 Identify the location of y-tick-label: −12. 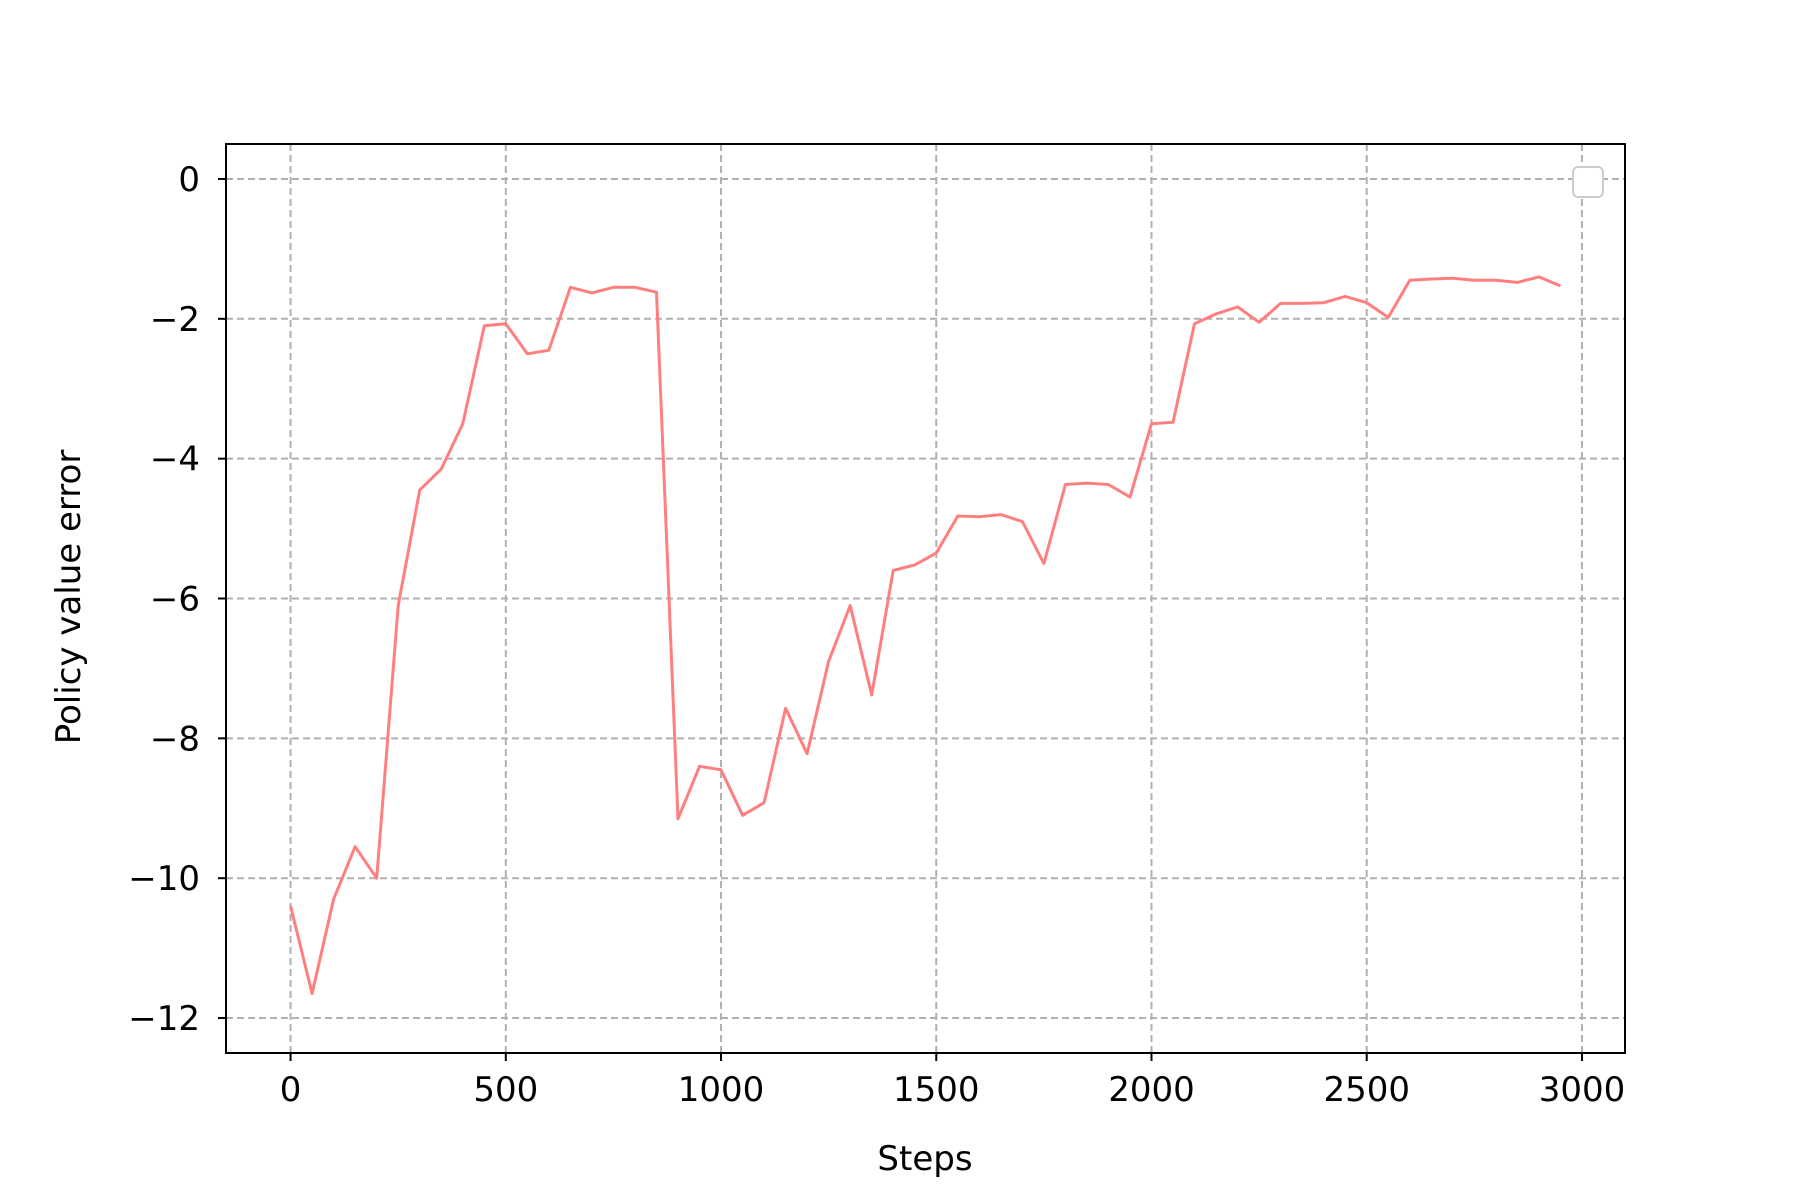
(164, 1019).